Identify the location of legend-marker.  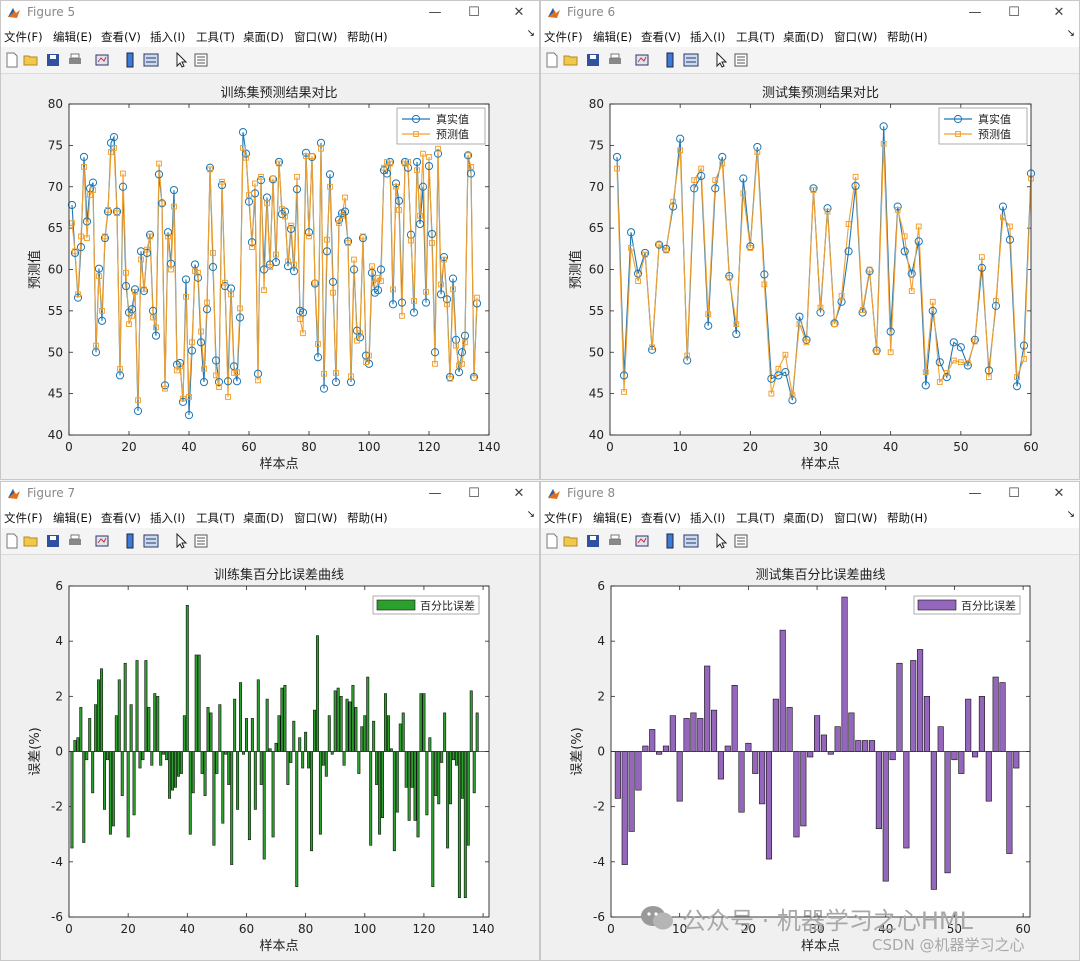
(958, 134).